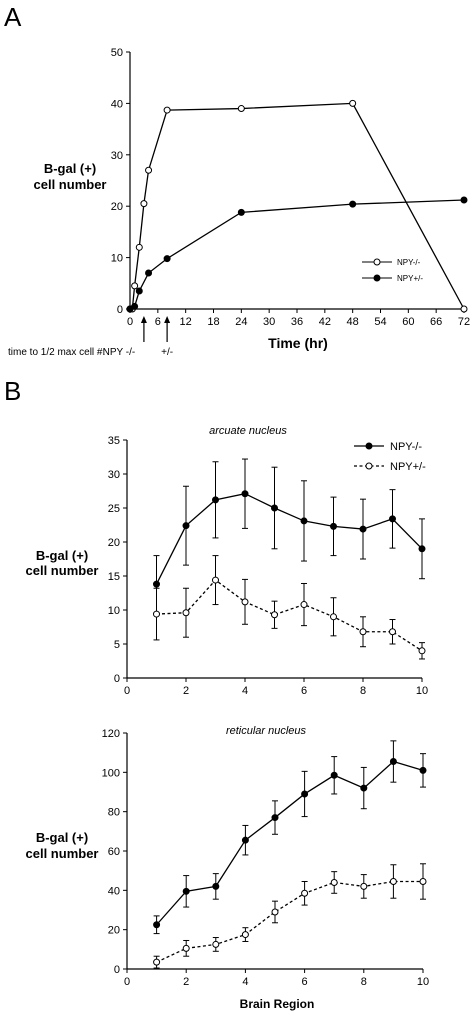 This screenshot has height=1017, width=474. Describe the element at coordinates (111, 734) in the screenshot. I see `chart-b2-y-tick-label: 120` at that location.